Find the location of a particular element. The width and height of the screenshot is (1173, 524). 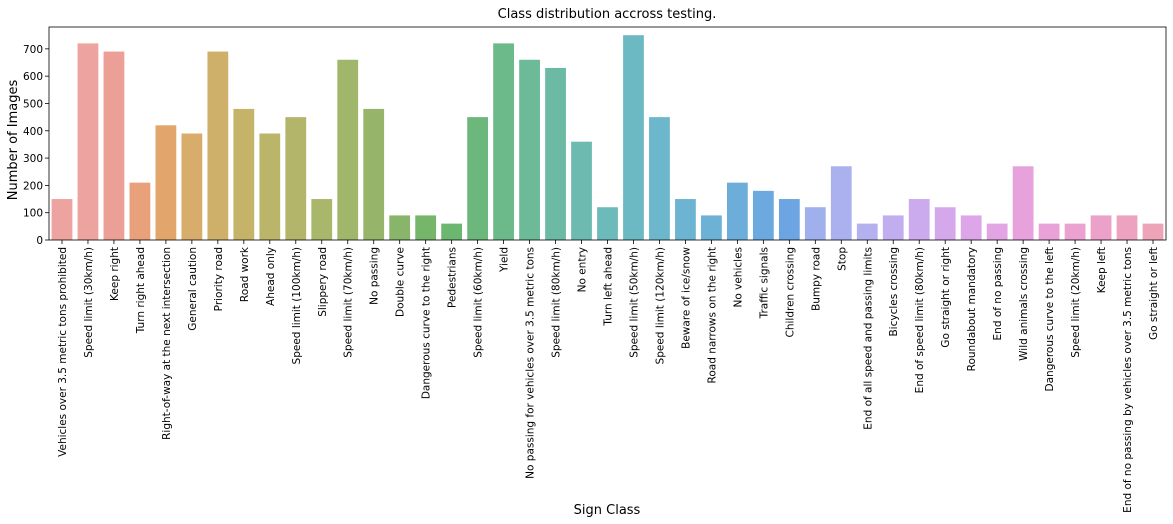

x-tick-label: Go straight or left is located at coordinates (1154, 293).